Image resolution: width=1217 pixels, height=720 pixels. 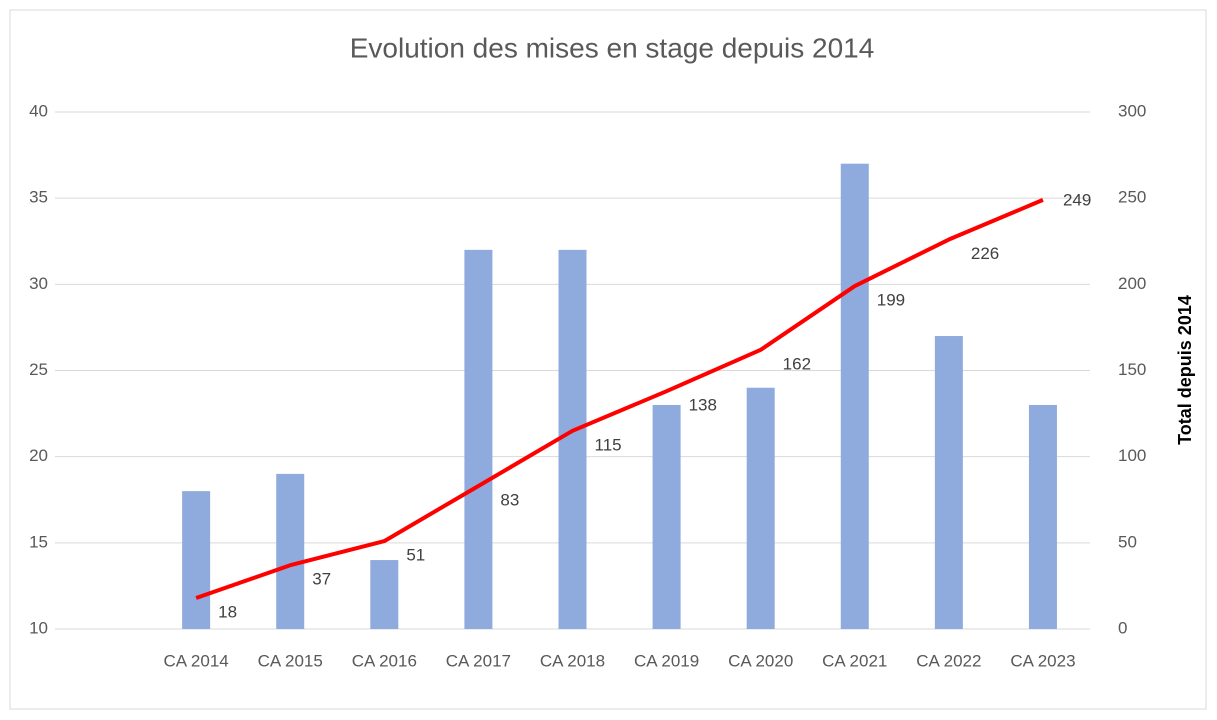 What do you see at coordinates (38, 627) in the screenshot?
I see `y-tick-label: 10` at bounding box center [38, 627].